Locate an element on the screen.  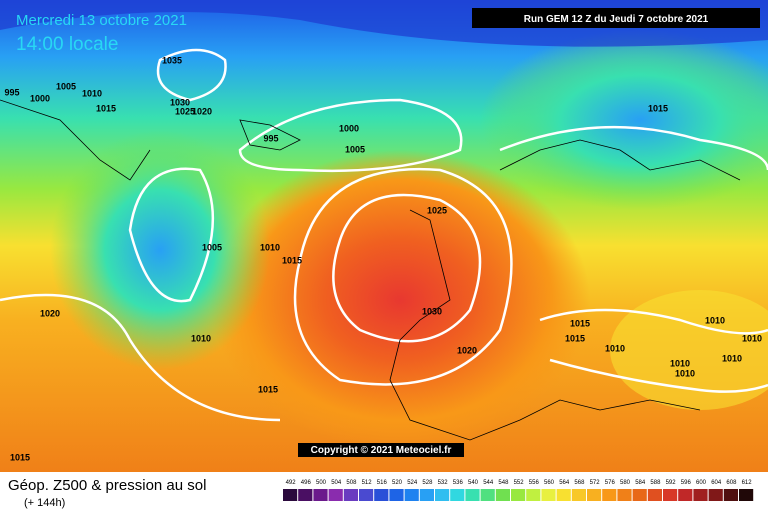
scale-label: 540 is located at coordinates (473, 483).